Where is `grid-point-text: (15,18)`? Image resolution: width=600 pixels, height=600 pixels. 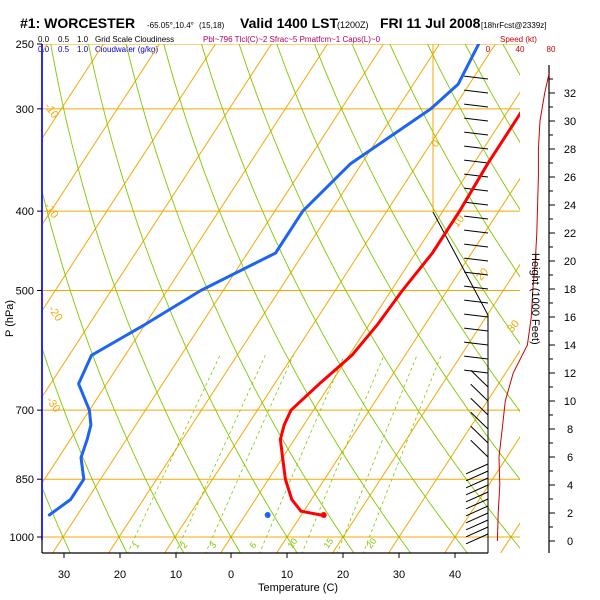 grid-point-text: (15,18) is located at coordinates (212, 25).